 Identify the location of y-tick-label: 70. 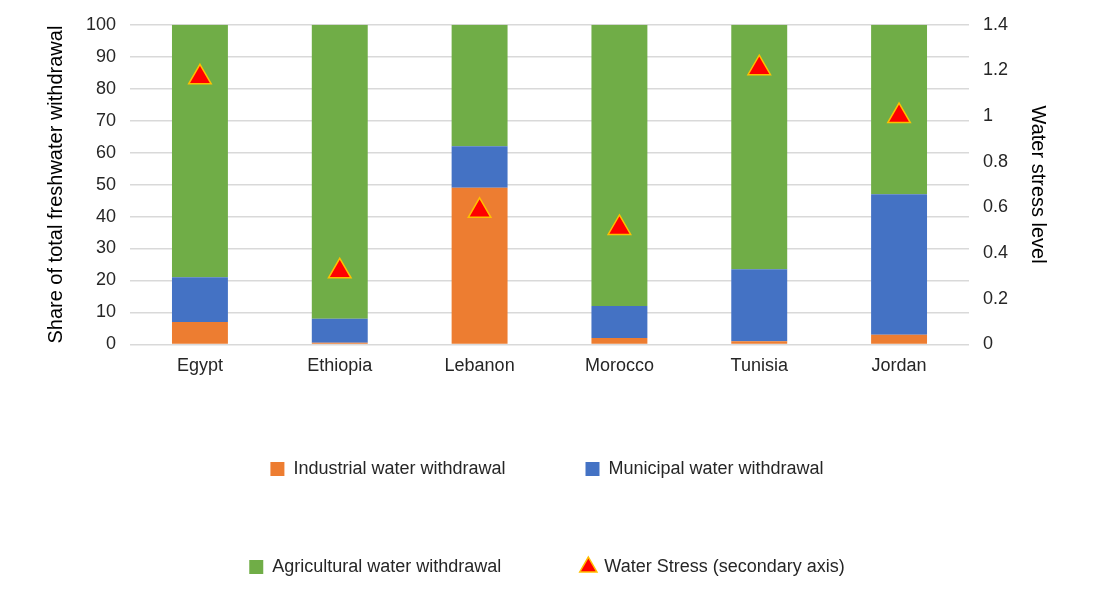
(106, 119).